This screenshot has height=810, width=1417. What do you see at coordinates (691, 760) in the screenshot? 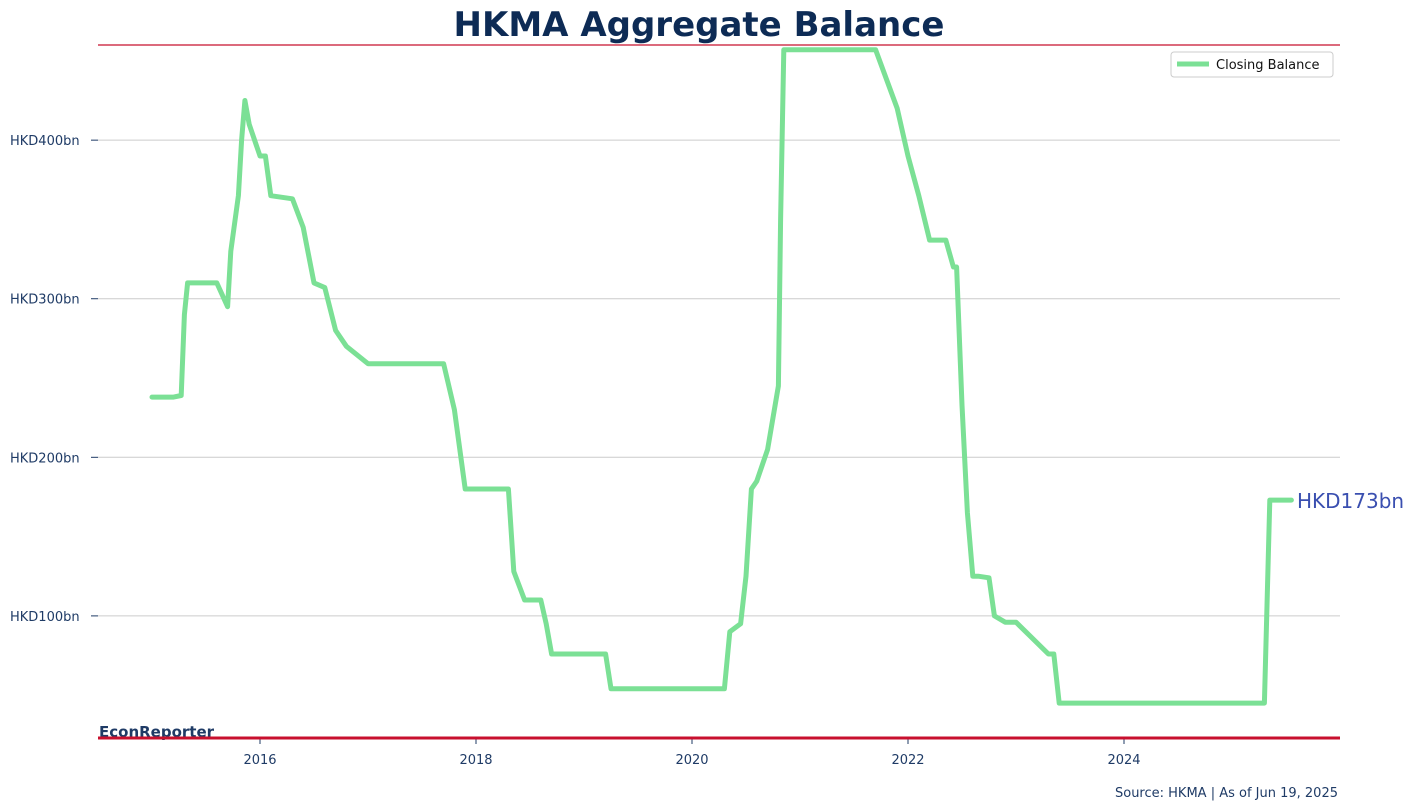
I see `x-tick-label: 2020` at bounding box center [691, 760].